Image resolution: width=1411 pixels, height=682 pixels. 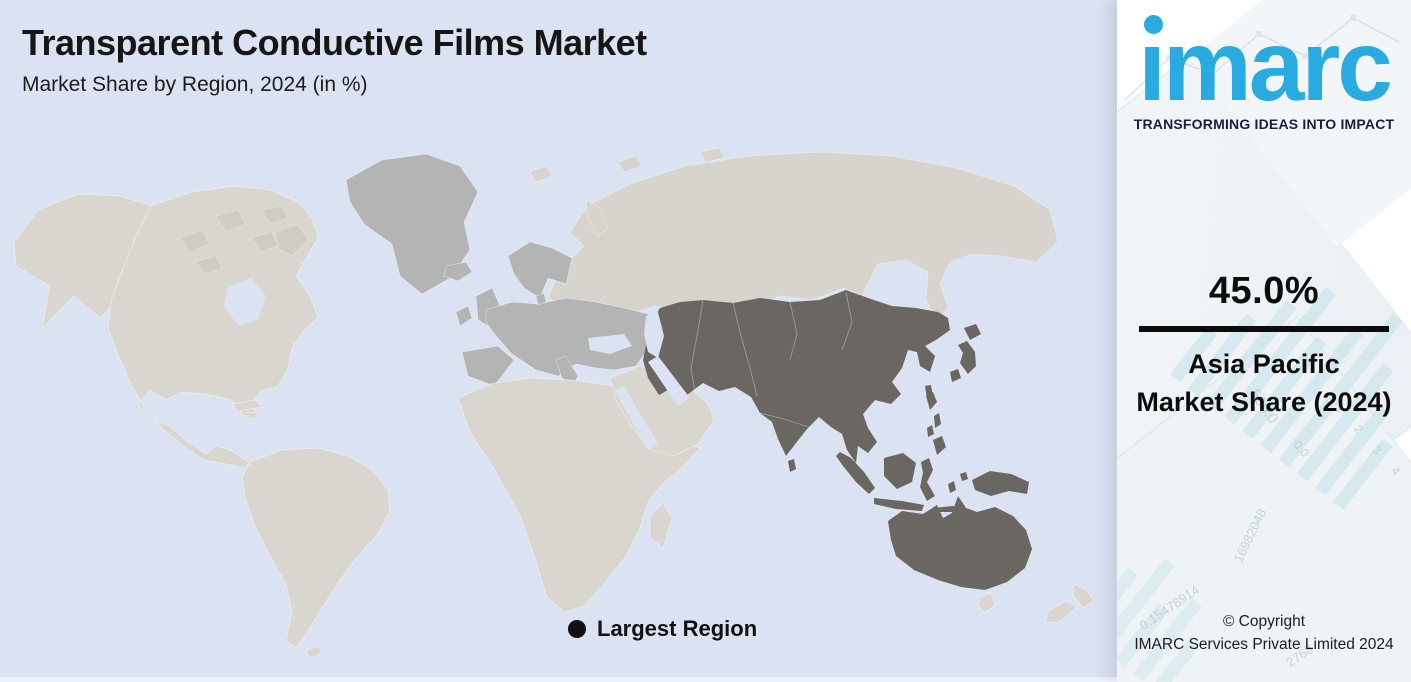 What do you see at coordinates (1264, 344) in the screenshot?
I see `stat-callout: 45.0% Asia Pacific Market Share (2024)` at bounding box center [1264, 344].